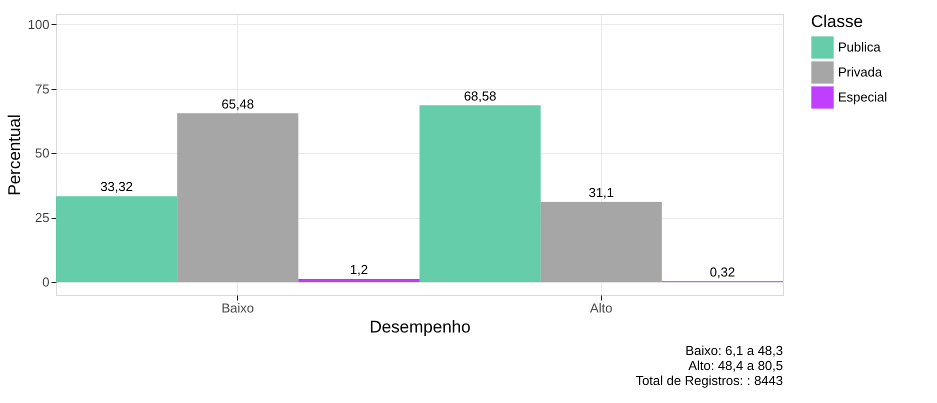 The height and width of the screenshot is (403, 937). What do you see at coordinates (601, 308) in the screenshot?
I see `x-tick-label: Alto` at bounding box center [601, 308].